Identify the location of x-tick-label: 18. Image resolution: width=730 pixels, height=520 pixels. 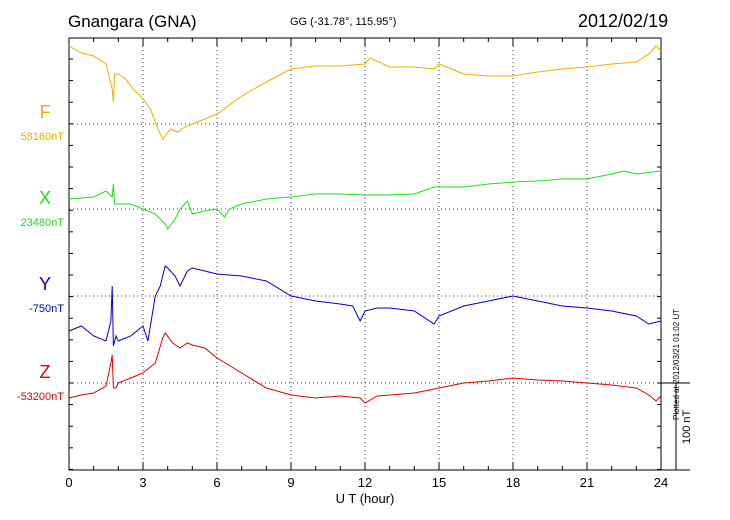
(513, 482).